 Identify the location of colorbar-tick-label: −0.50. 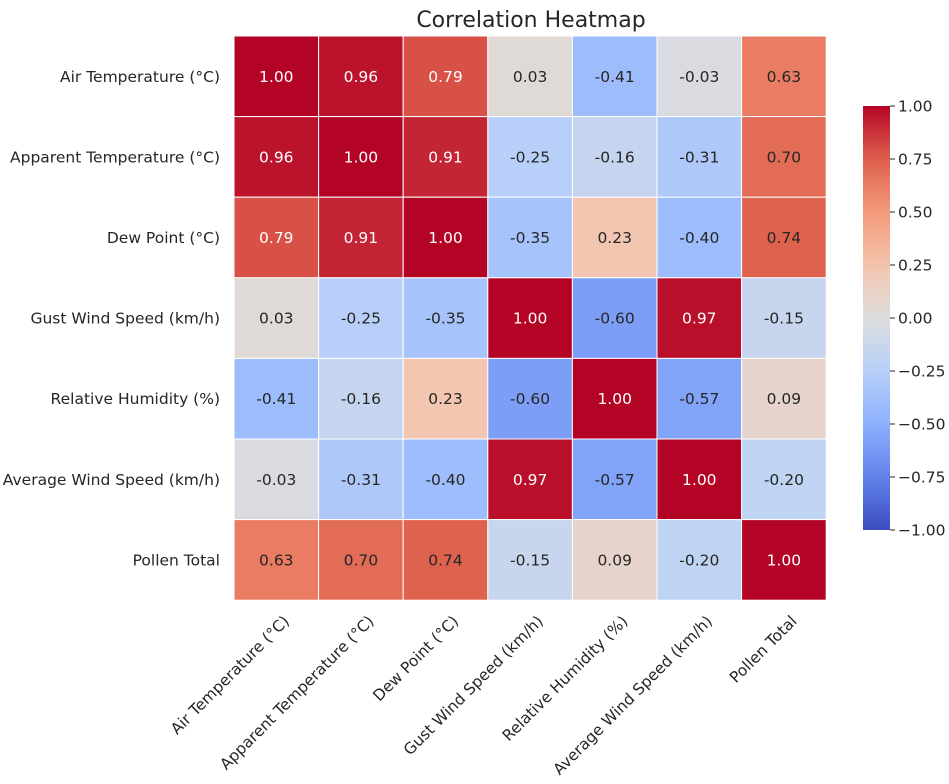
(922, 425).